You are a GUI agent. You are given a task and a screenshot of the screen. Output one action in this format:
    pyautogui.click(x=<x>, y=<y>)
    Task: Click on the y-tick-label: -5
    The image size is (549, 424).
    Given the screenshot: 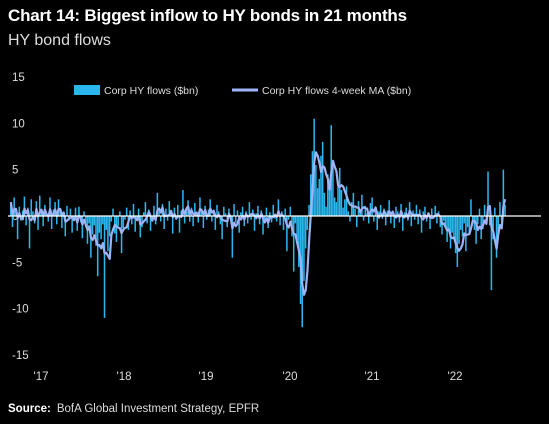 What is the action you would take?
    pyautogui.click(x=17, y=263)
    